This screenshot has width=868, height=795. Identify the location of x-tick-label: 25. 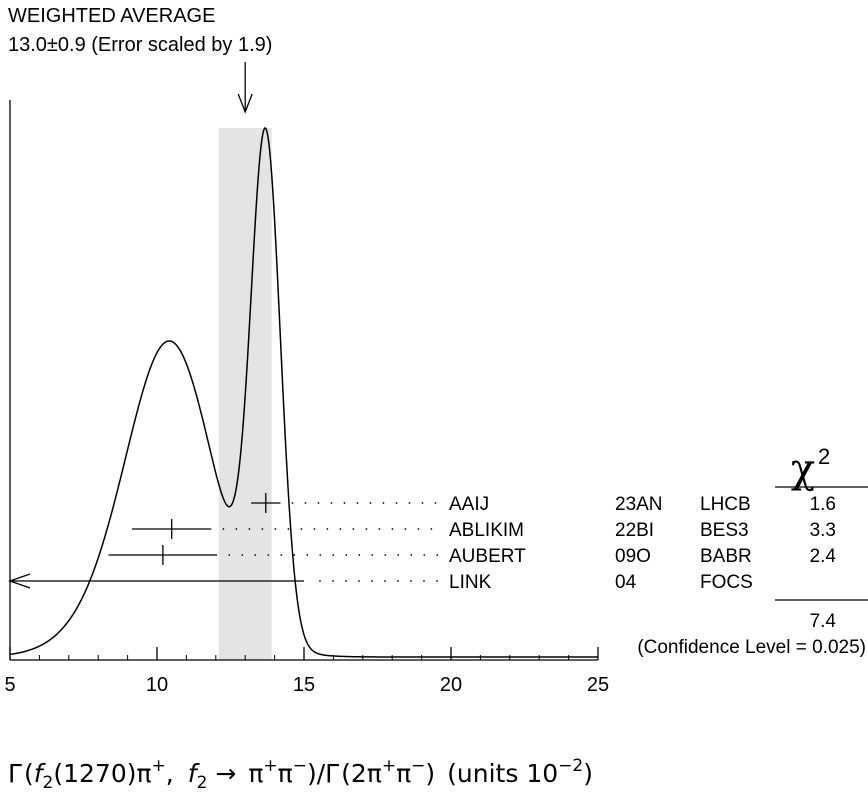
(598, 685).